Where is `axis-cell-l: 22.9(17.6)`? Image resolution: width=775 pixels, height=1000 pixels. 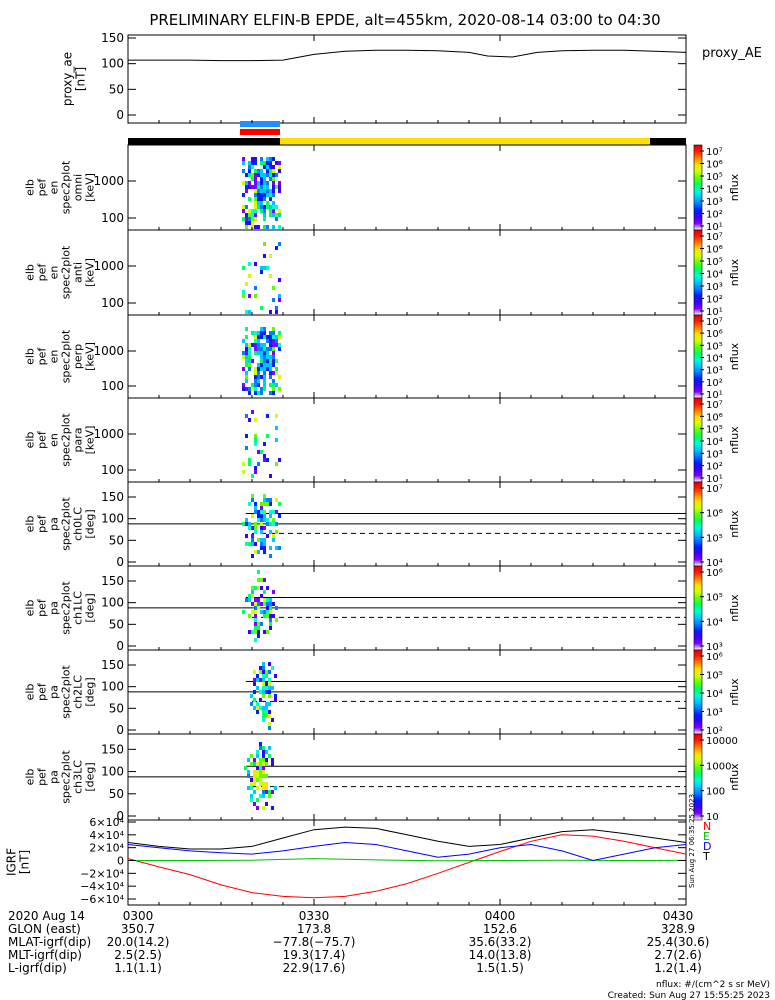
axis-cell-l: 22.9(17.6) is located at coordinates (314, 968).